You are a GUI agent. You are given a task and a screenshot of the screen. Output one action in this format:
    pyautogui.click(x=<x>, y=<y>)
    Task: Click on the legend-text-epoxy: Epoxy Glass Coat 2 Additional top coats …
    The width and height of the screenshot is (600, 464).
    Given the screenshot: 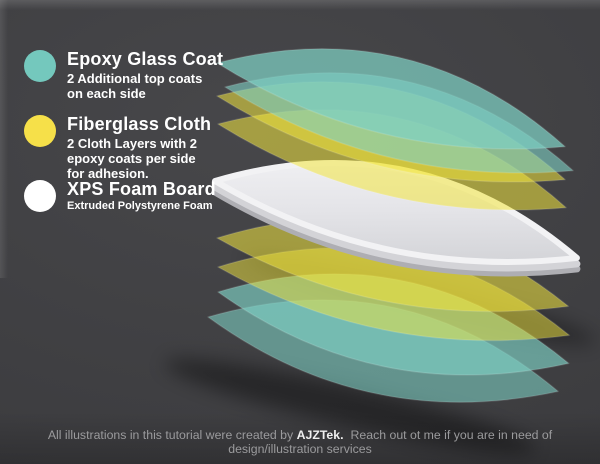 What is the action you would take?
    pyautogui.click(x=145, y=75)
    